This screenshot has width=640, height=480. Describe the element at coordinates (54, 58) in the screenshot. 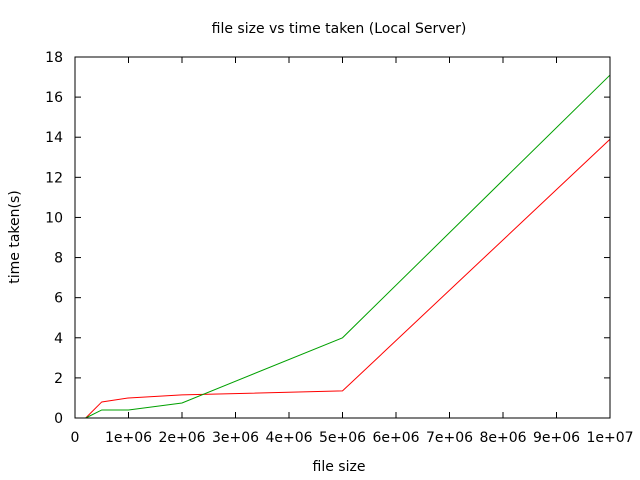

I see `y-tick-label: 18` at that location.